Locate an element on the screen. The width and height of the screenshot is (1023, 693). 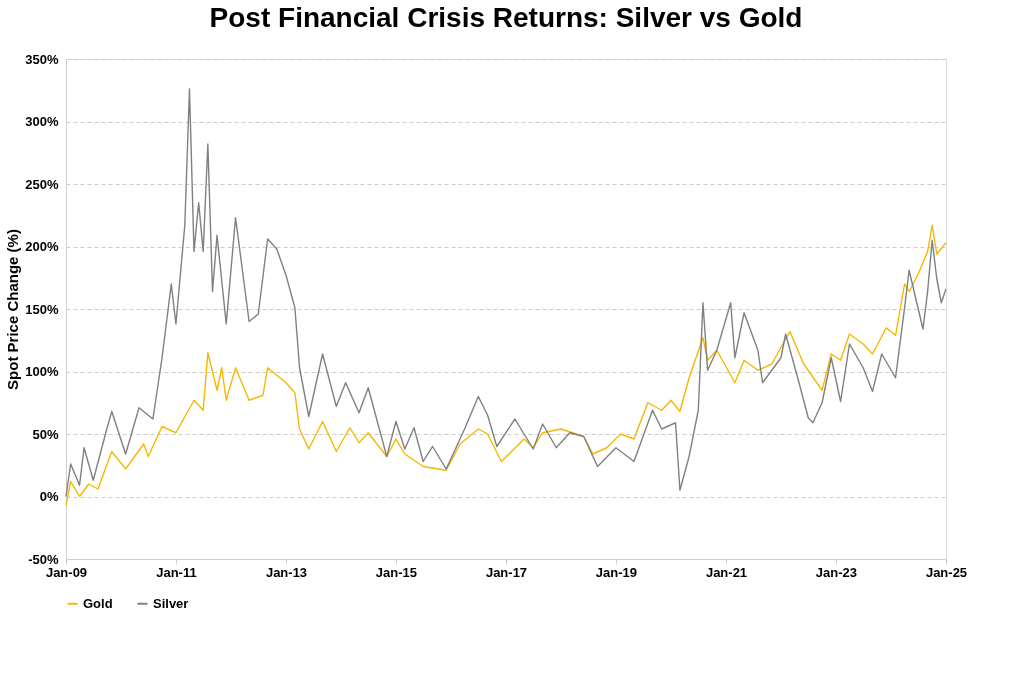
y-tick-label: 100% is located at coordinates (42, 371).